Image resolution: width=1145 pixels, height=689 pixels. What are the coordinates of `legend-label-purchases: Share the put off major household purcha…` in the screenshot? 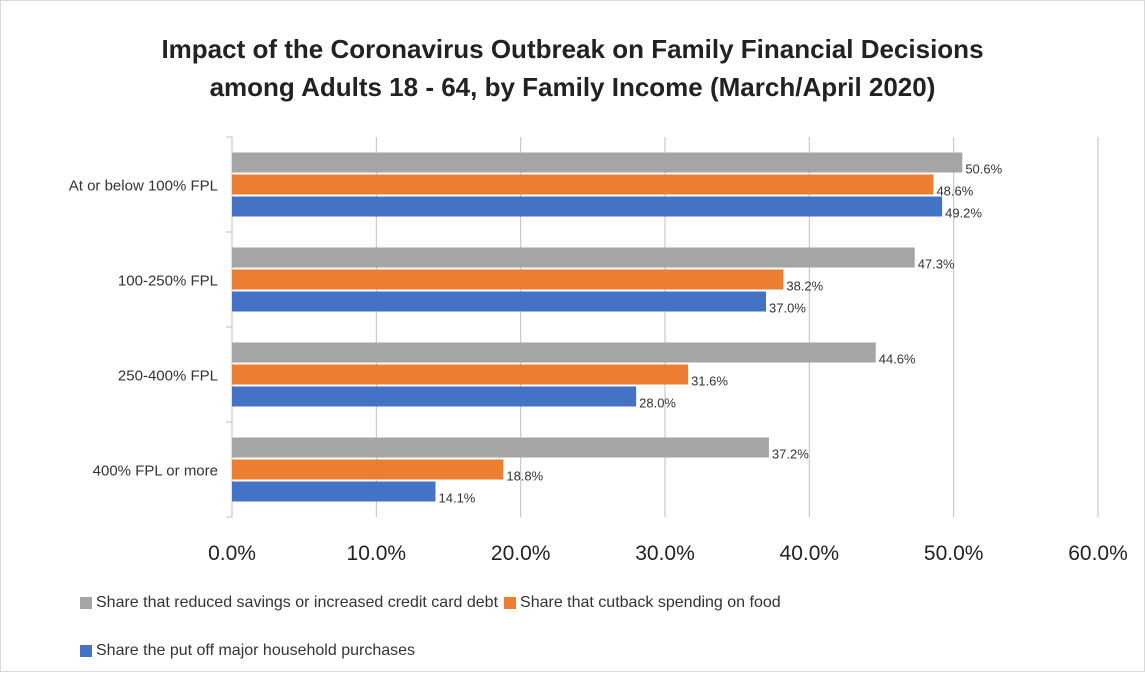 It's located at (256, 650).